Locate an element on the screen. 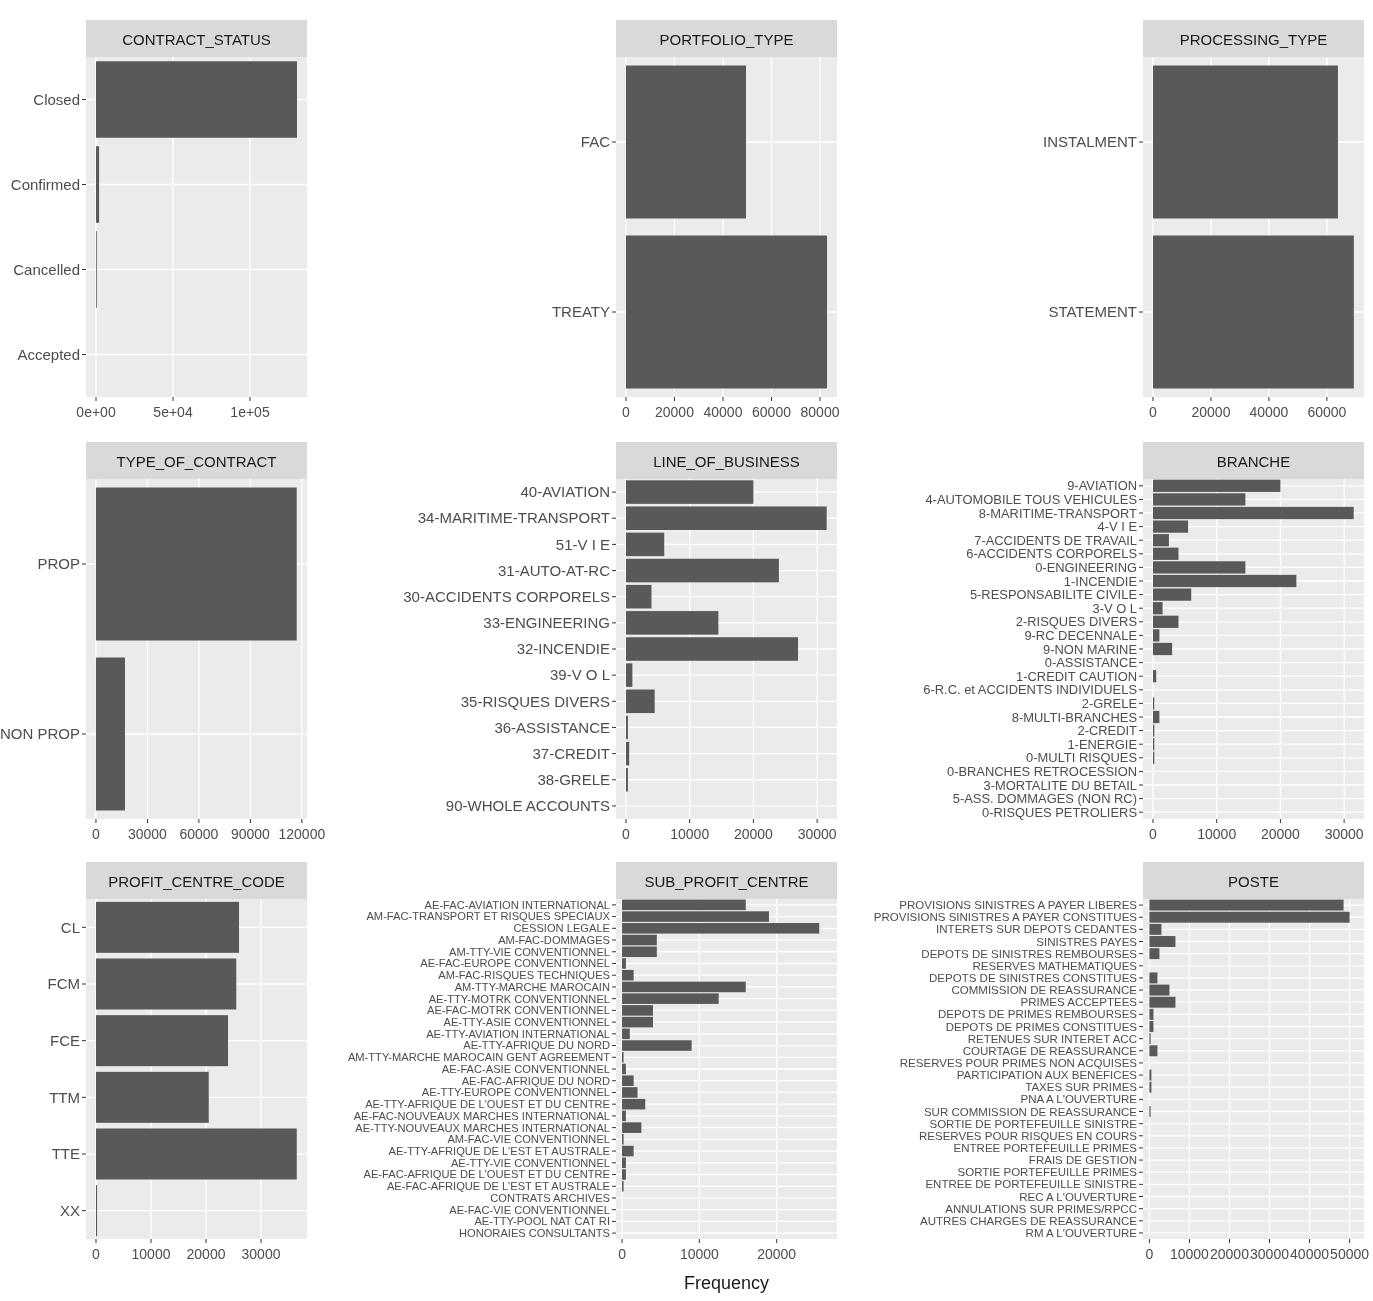  y-tick-label: 33-ENGINEERING is located at coordinates (546, 623).